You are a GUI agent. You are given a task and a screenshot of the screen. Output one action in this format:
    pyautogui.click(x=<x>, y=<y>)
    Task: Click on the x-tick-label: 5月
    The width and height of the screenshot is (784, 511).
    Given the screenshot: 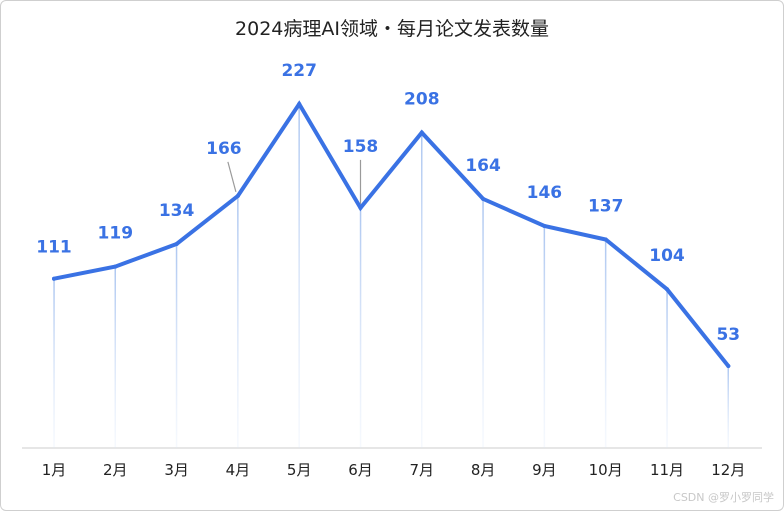 What is the action you would take?
    pyautogui.click(x=299, y=470)
    